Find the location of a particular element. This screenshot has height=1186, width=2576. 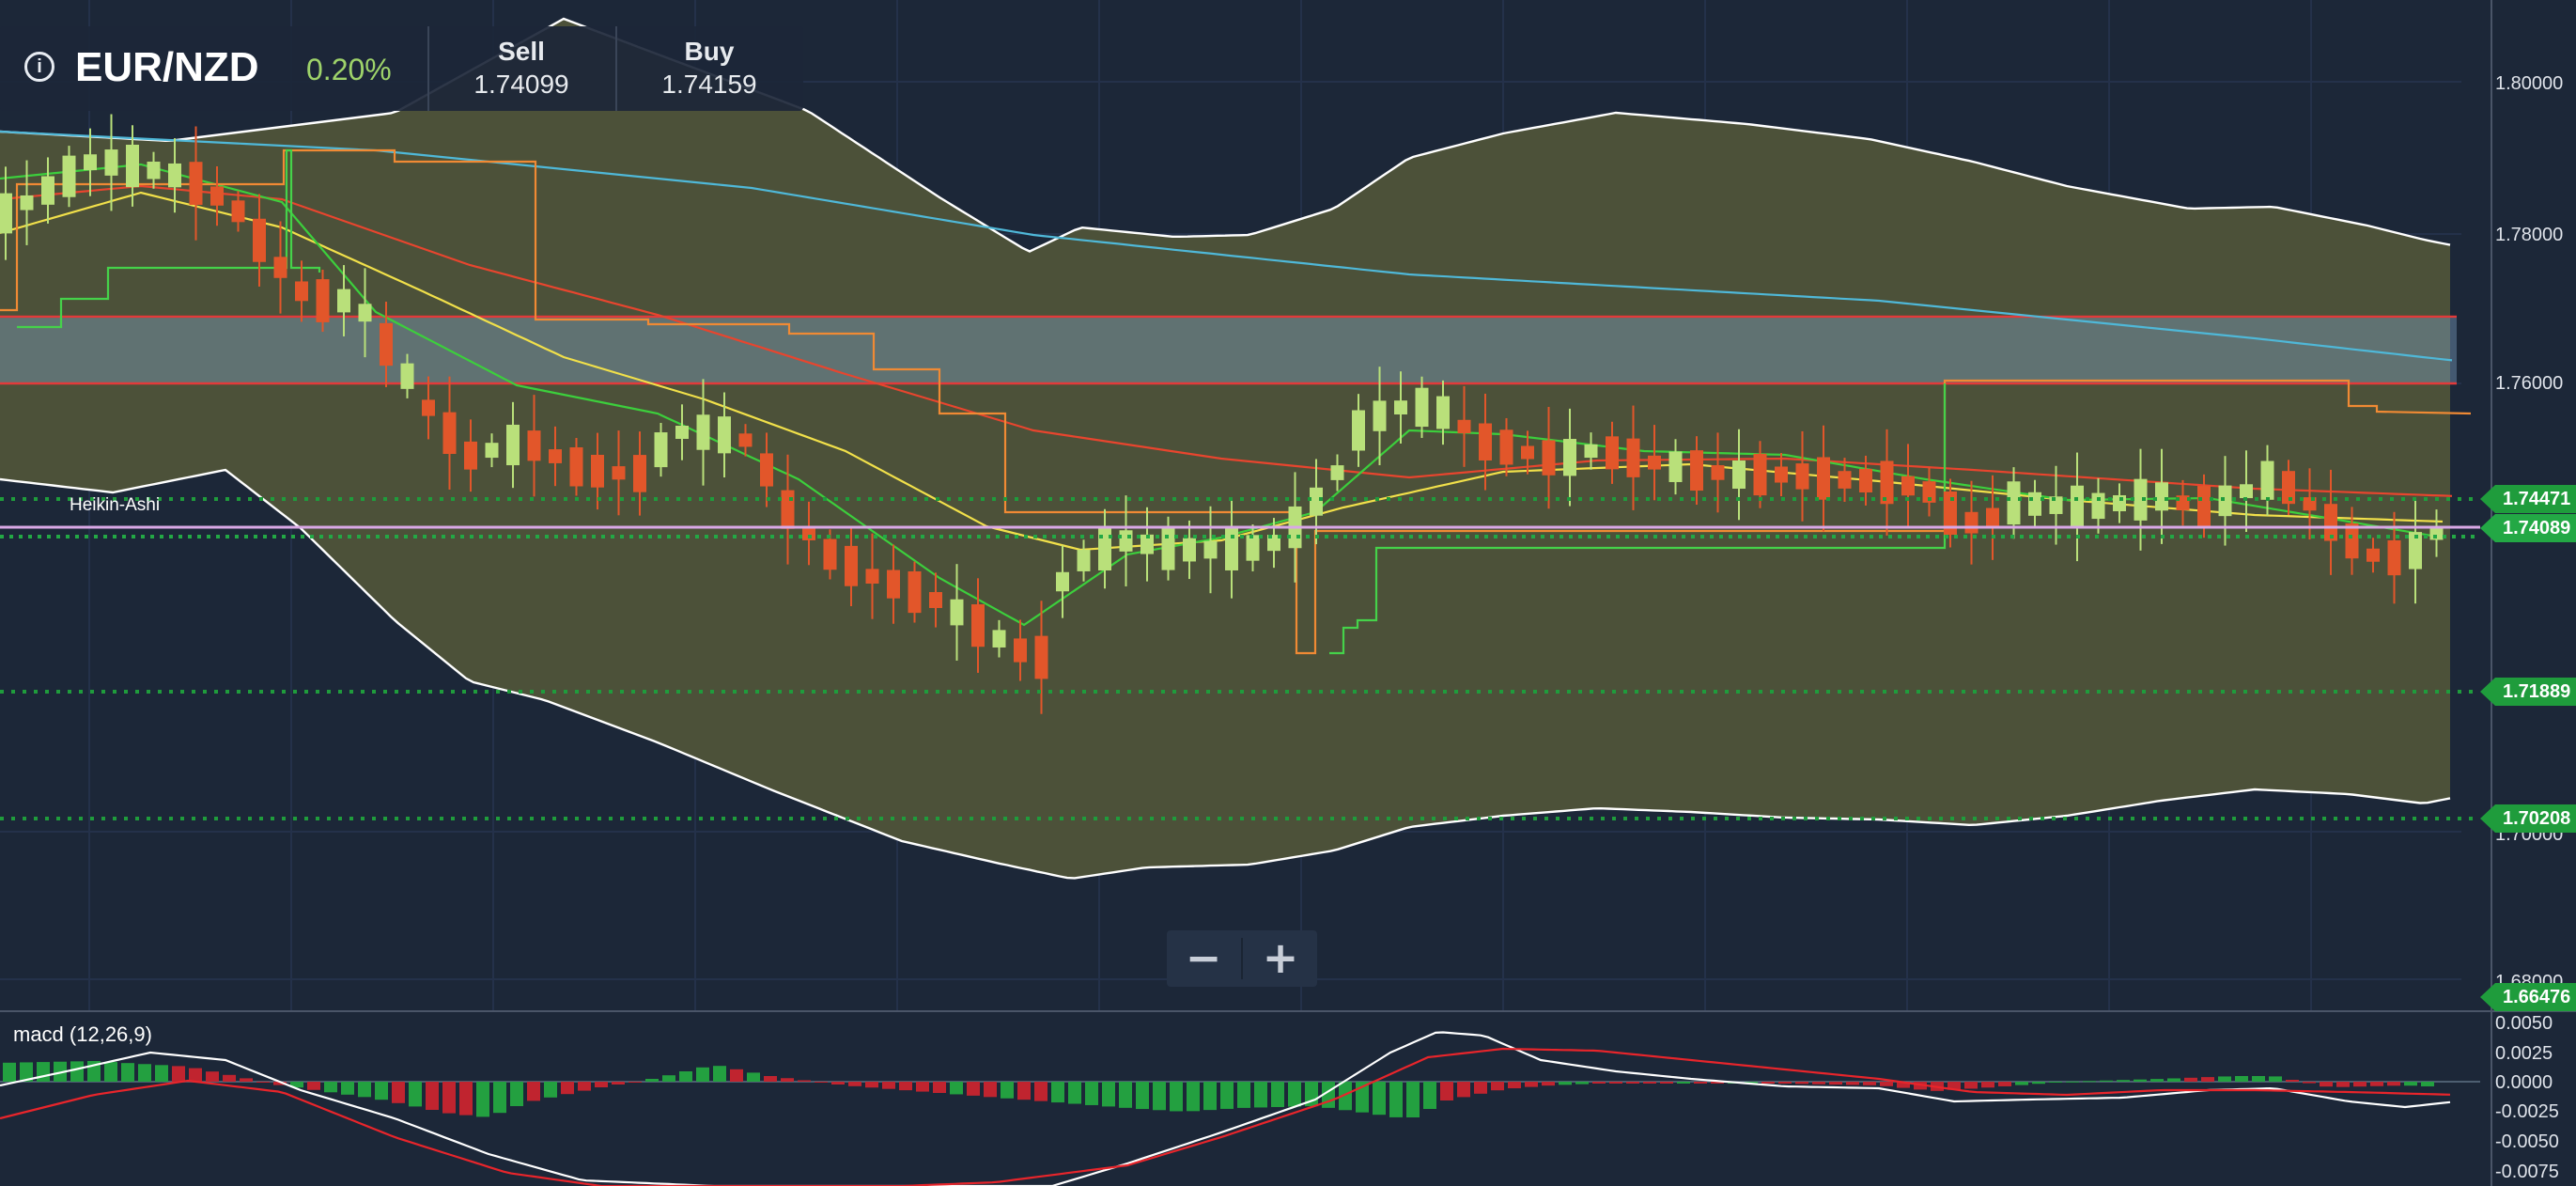

buy-label: Buy is located at coordinates (710, 51).